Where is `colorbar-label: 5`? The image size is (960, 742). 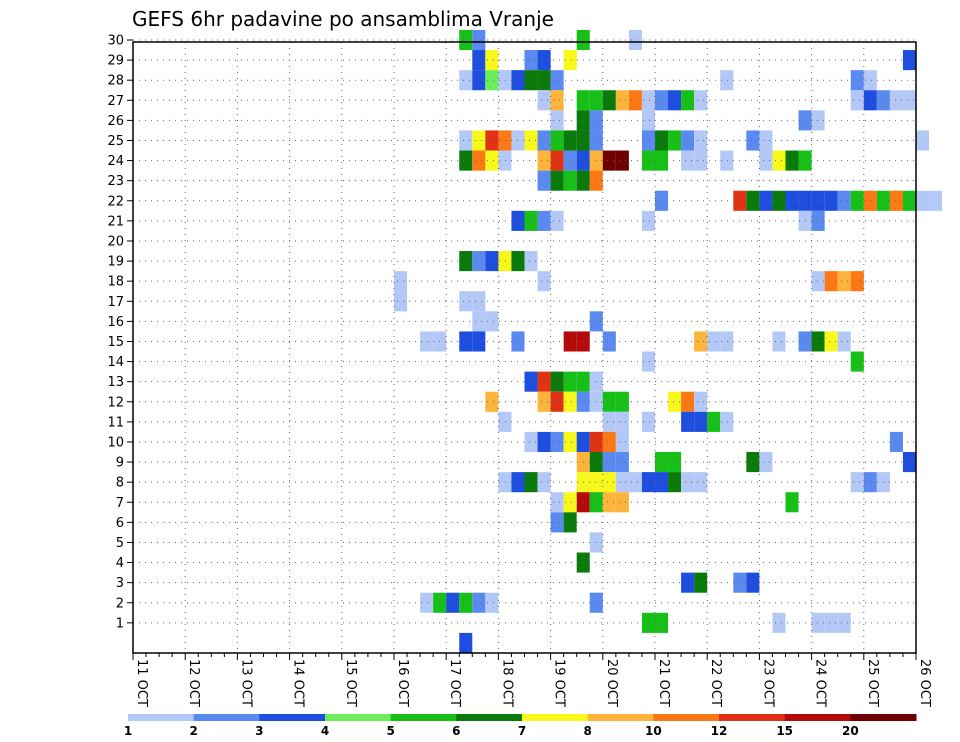 colorbar-label: 5 is located at coordinates (390, 731).